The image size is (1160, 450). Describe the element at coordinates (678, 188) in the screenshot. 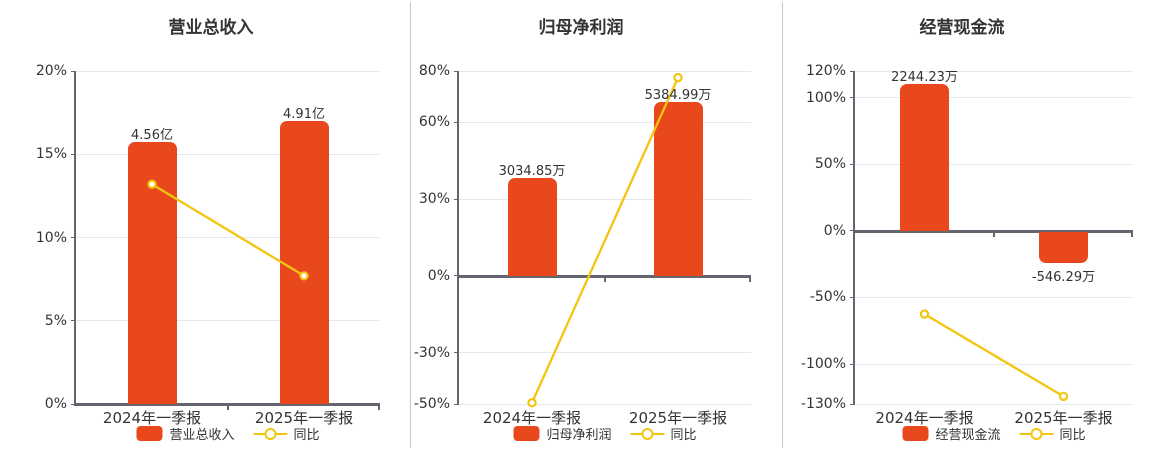

I see `chart-2-bar-2025` at that location.